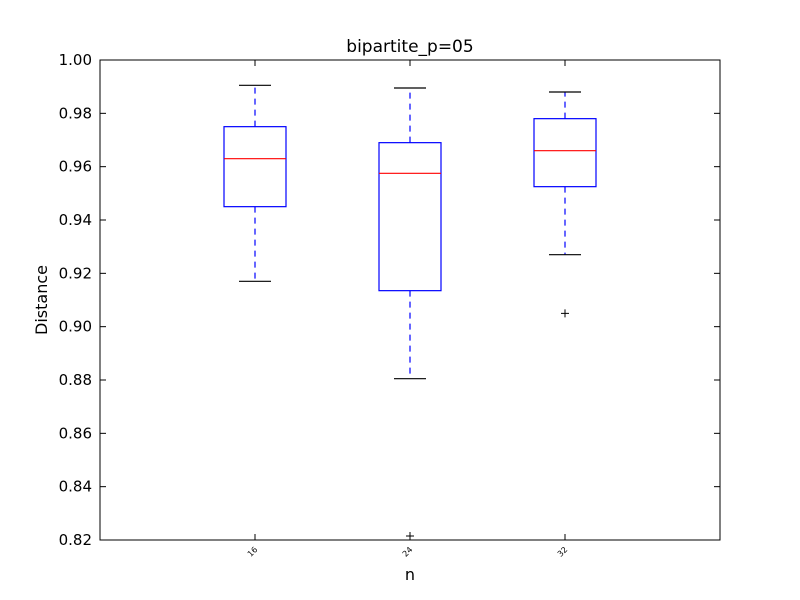 Image resolution: width=800 pixels, height=600 pixels. I want to click on y-tick-label: 0.92, so click(75, 273).